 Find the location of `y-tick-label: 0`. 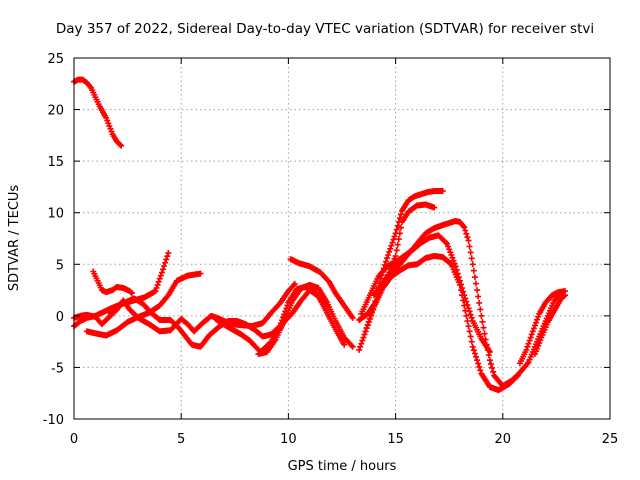

y-tick-label: 0 is located at coordinates (60, 317).